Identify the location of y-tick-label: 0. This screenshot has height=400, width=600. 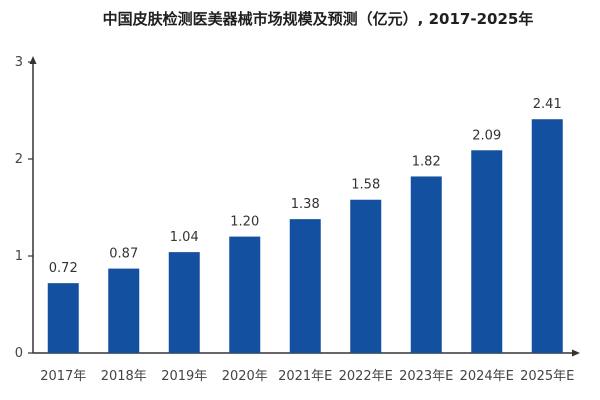
(19, 353).